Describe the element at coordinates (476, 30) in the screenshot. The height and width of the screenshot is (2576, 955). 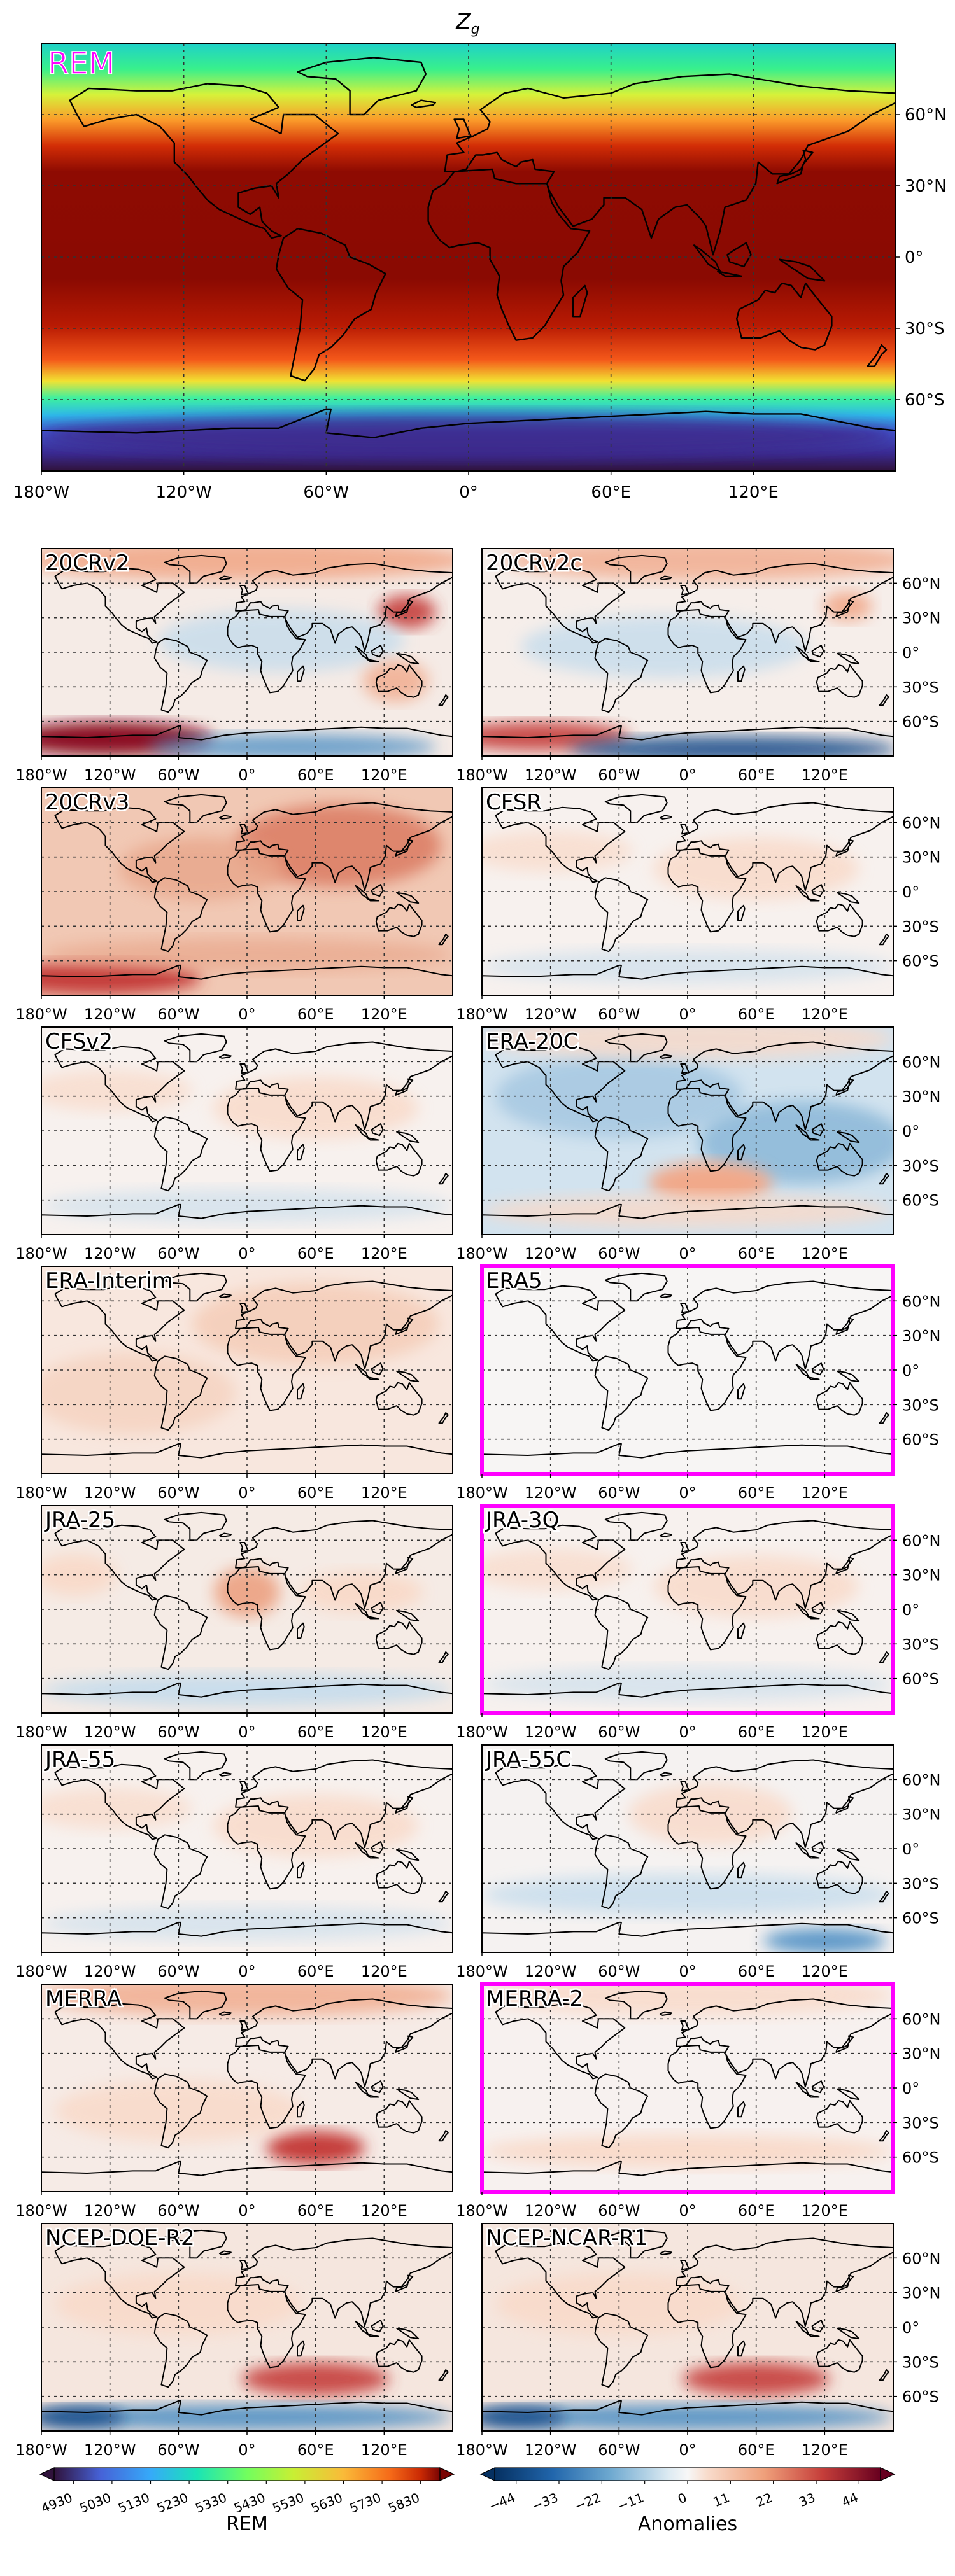
I see `figure-title-subscript: g` at that location.